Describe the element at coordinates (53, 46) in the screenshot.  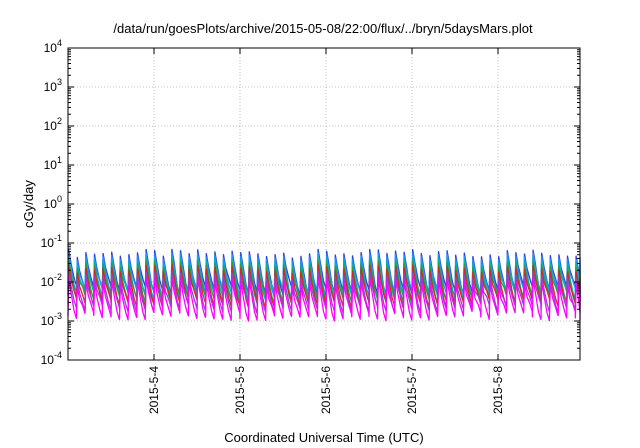
I see `y-tick-label: 10⁴` at that location.